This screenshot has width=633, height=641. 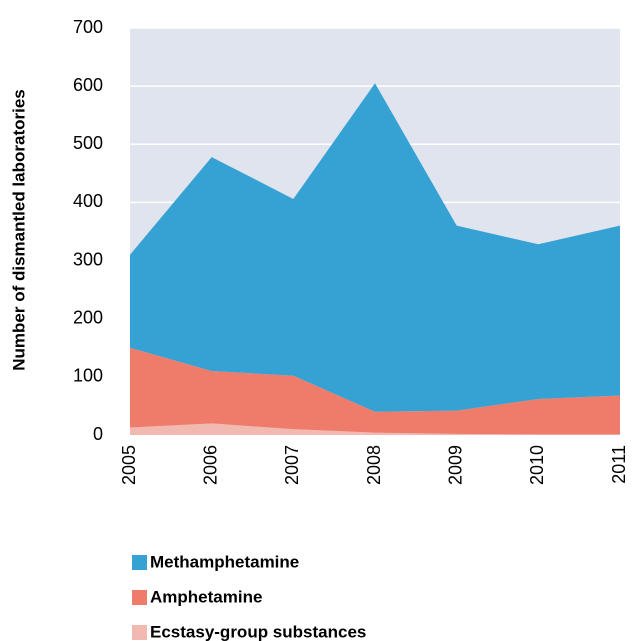 What do you see at coordinates (129, 465) in the screenshot?
I see `x-tick-label: 2005` at bounding box center [129, 465].